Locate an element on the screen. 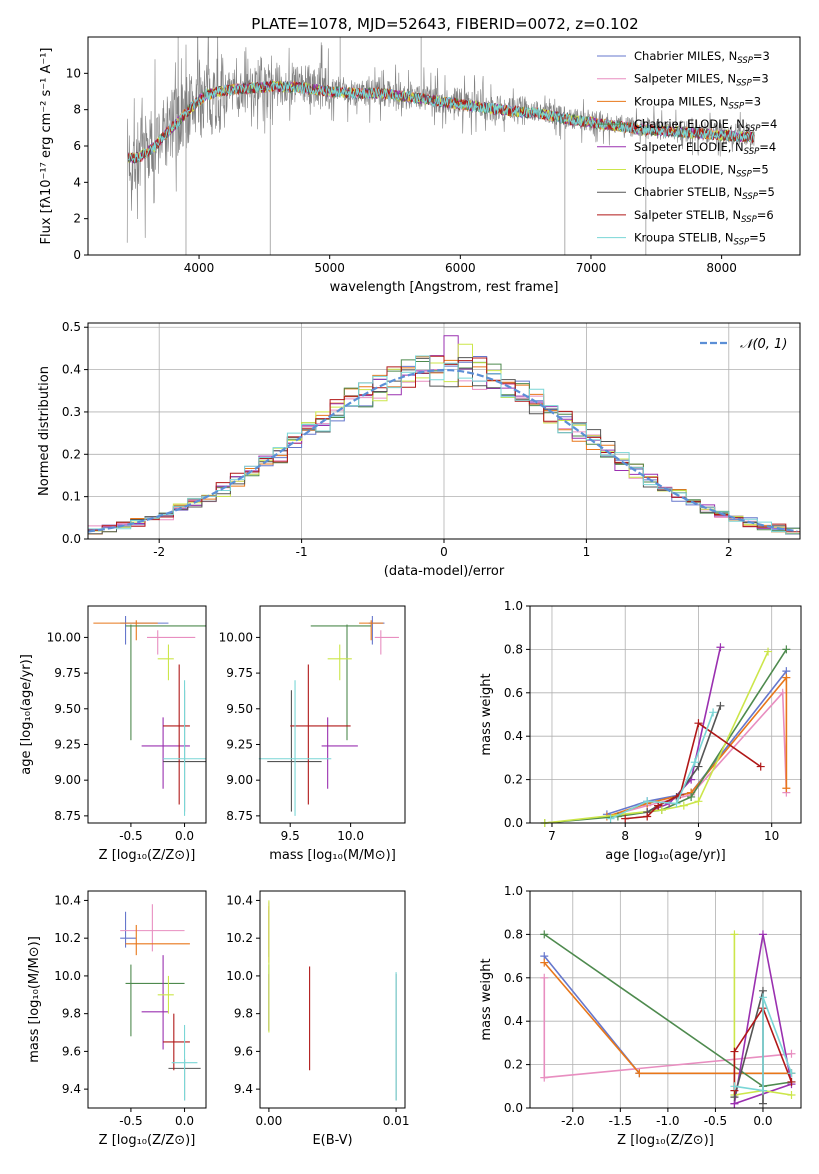 The width and height of the screenshot is (819, 1174). x-tick-label: 9.5 is located at coordinates (290, 836).